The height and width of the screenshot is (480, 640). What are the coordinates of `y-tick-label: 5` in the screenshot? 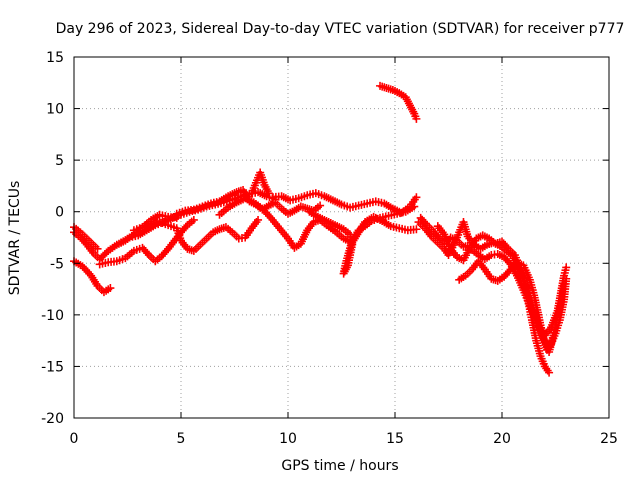 It's located at (59, 161).